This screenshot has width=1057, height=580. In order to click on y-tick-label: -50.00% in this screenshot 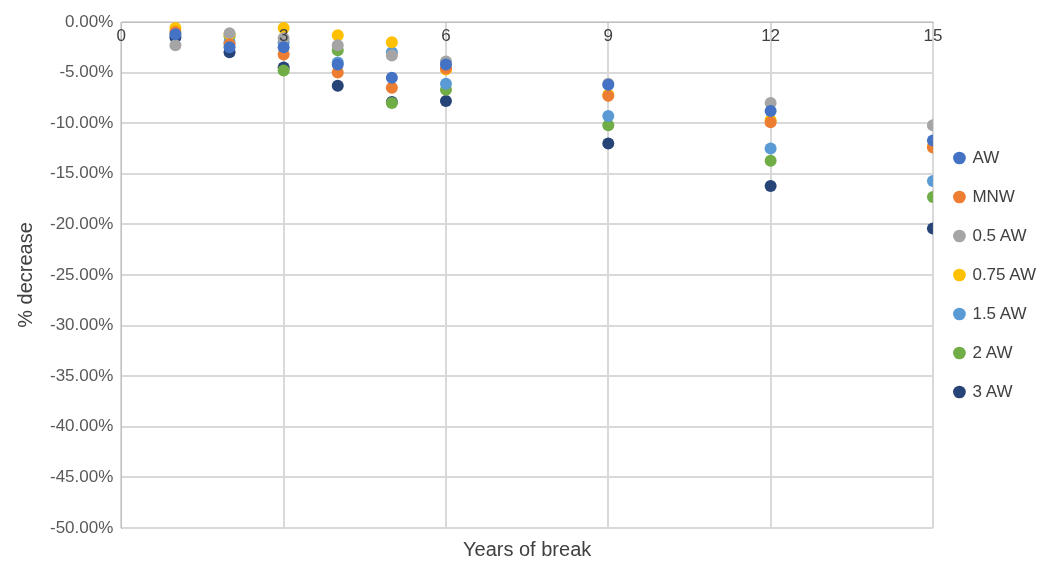, I will do `click(81, 527)`.